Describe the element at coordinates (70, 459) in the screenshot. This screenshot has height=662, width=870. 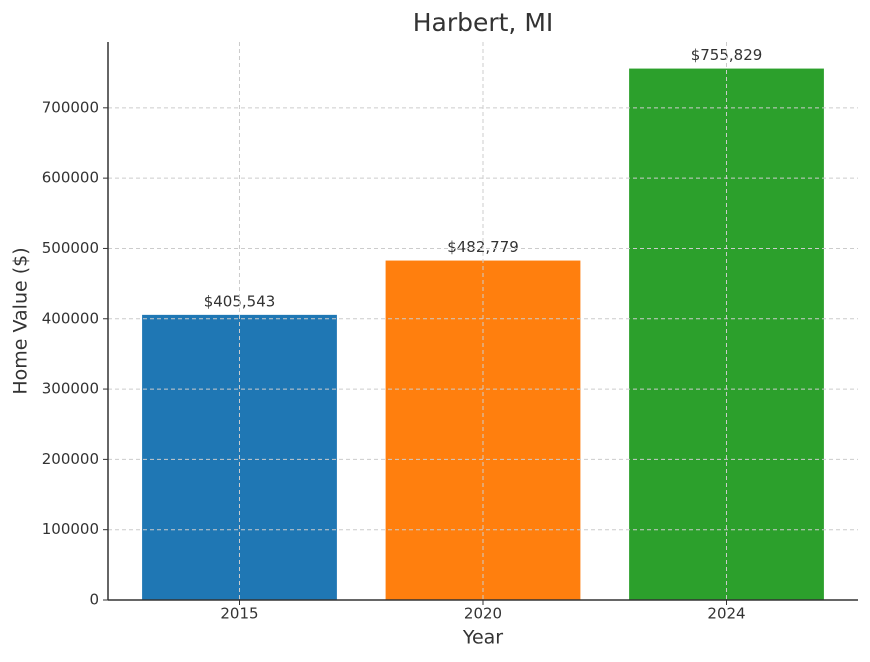
I see `y-tick-label: 200000` at that location.